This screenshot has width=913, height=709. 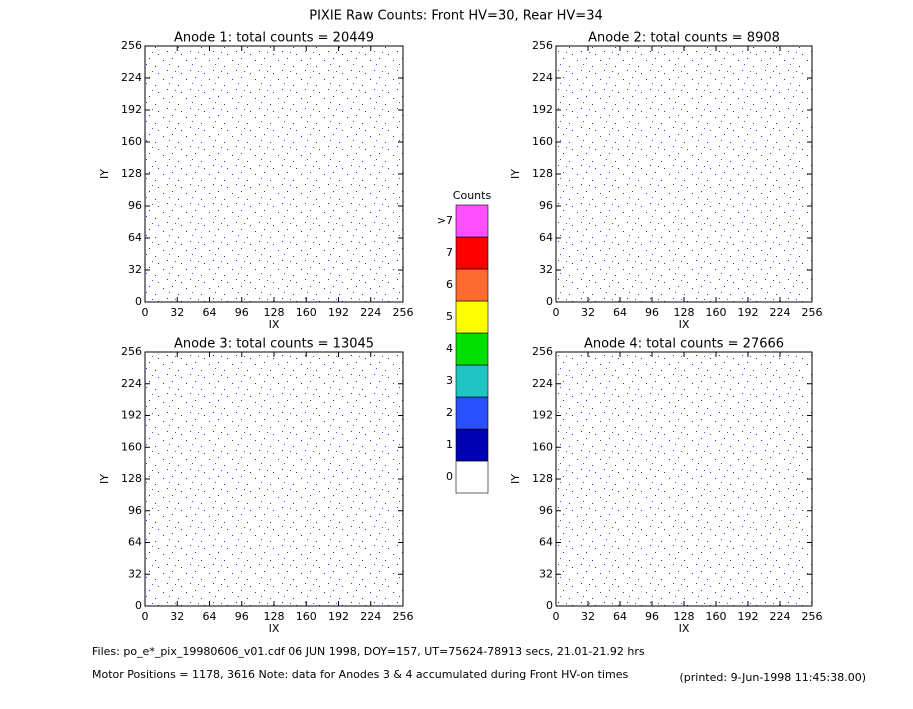 I want to click on panel-title: Anode 3: total counts = 13045, so click(x=274, y=344).